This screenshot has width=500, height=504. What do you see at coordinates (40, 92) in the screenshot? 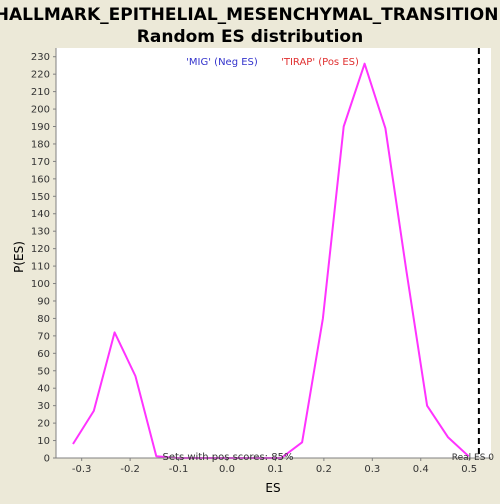
I see `y-tick-label: 210` at bounding box center [40, 92].